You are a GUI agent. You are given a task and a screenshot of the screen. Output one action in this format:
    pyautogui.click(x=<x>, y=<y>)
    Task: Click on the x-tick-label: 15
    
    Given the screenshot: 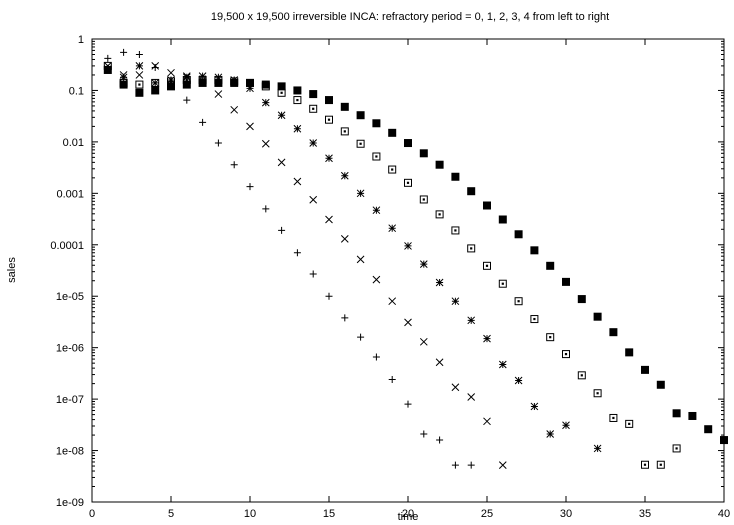 What is the action you would take?
    pyautogui.click(x=329, y=514)
    